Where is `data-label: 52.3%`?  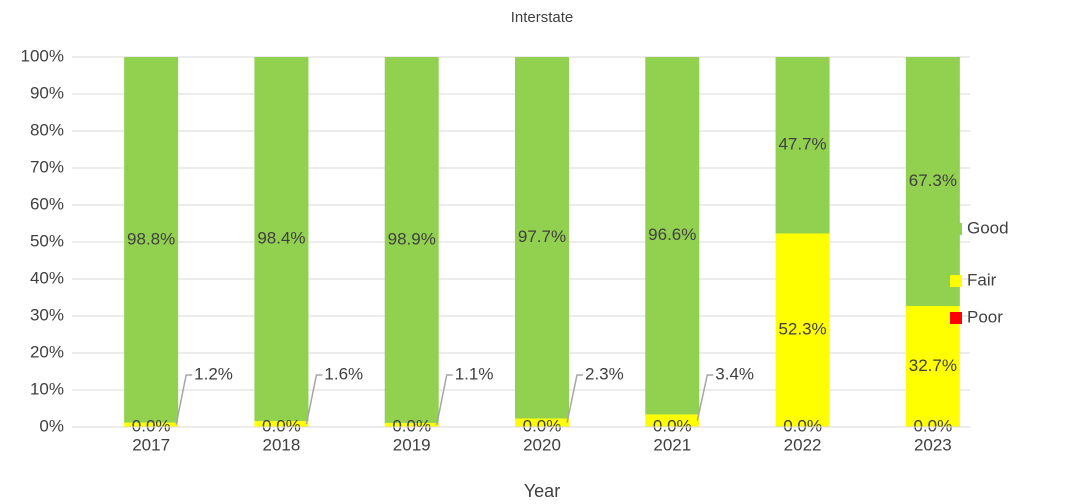
data-label: 52.3% is located at coordinates (802, 329).